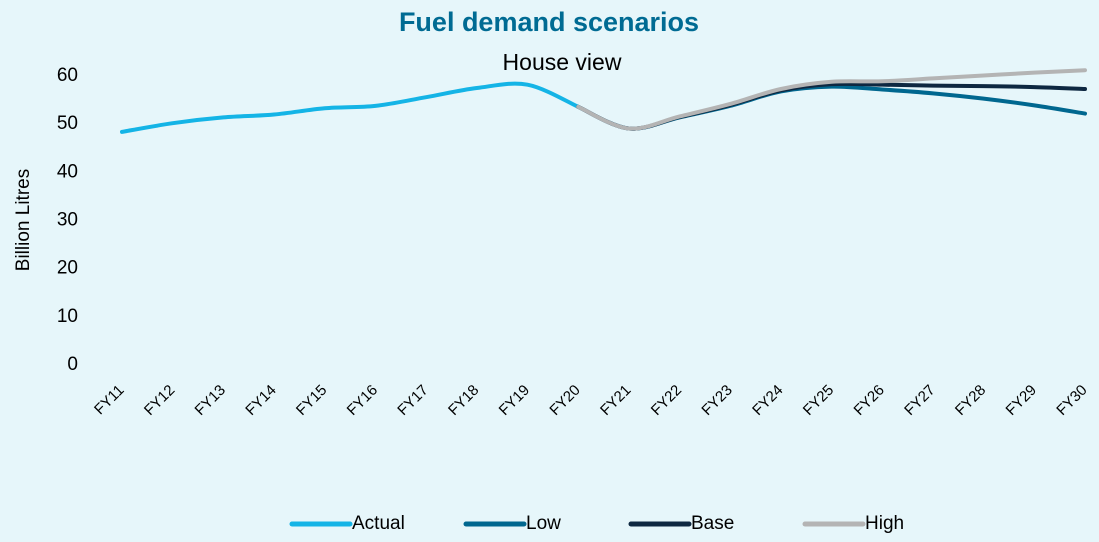 This screenshot has height=542, width=1099. I want to click on y-tick-label: 10, so click(67, 316).